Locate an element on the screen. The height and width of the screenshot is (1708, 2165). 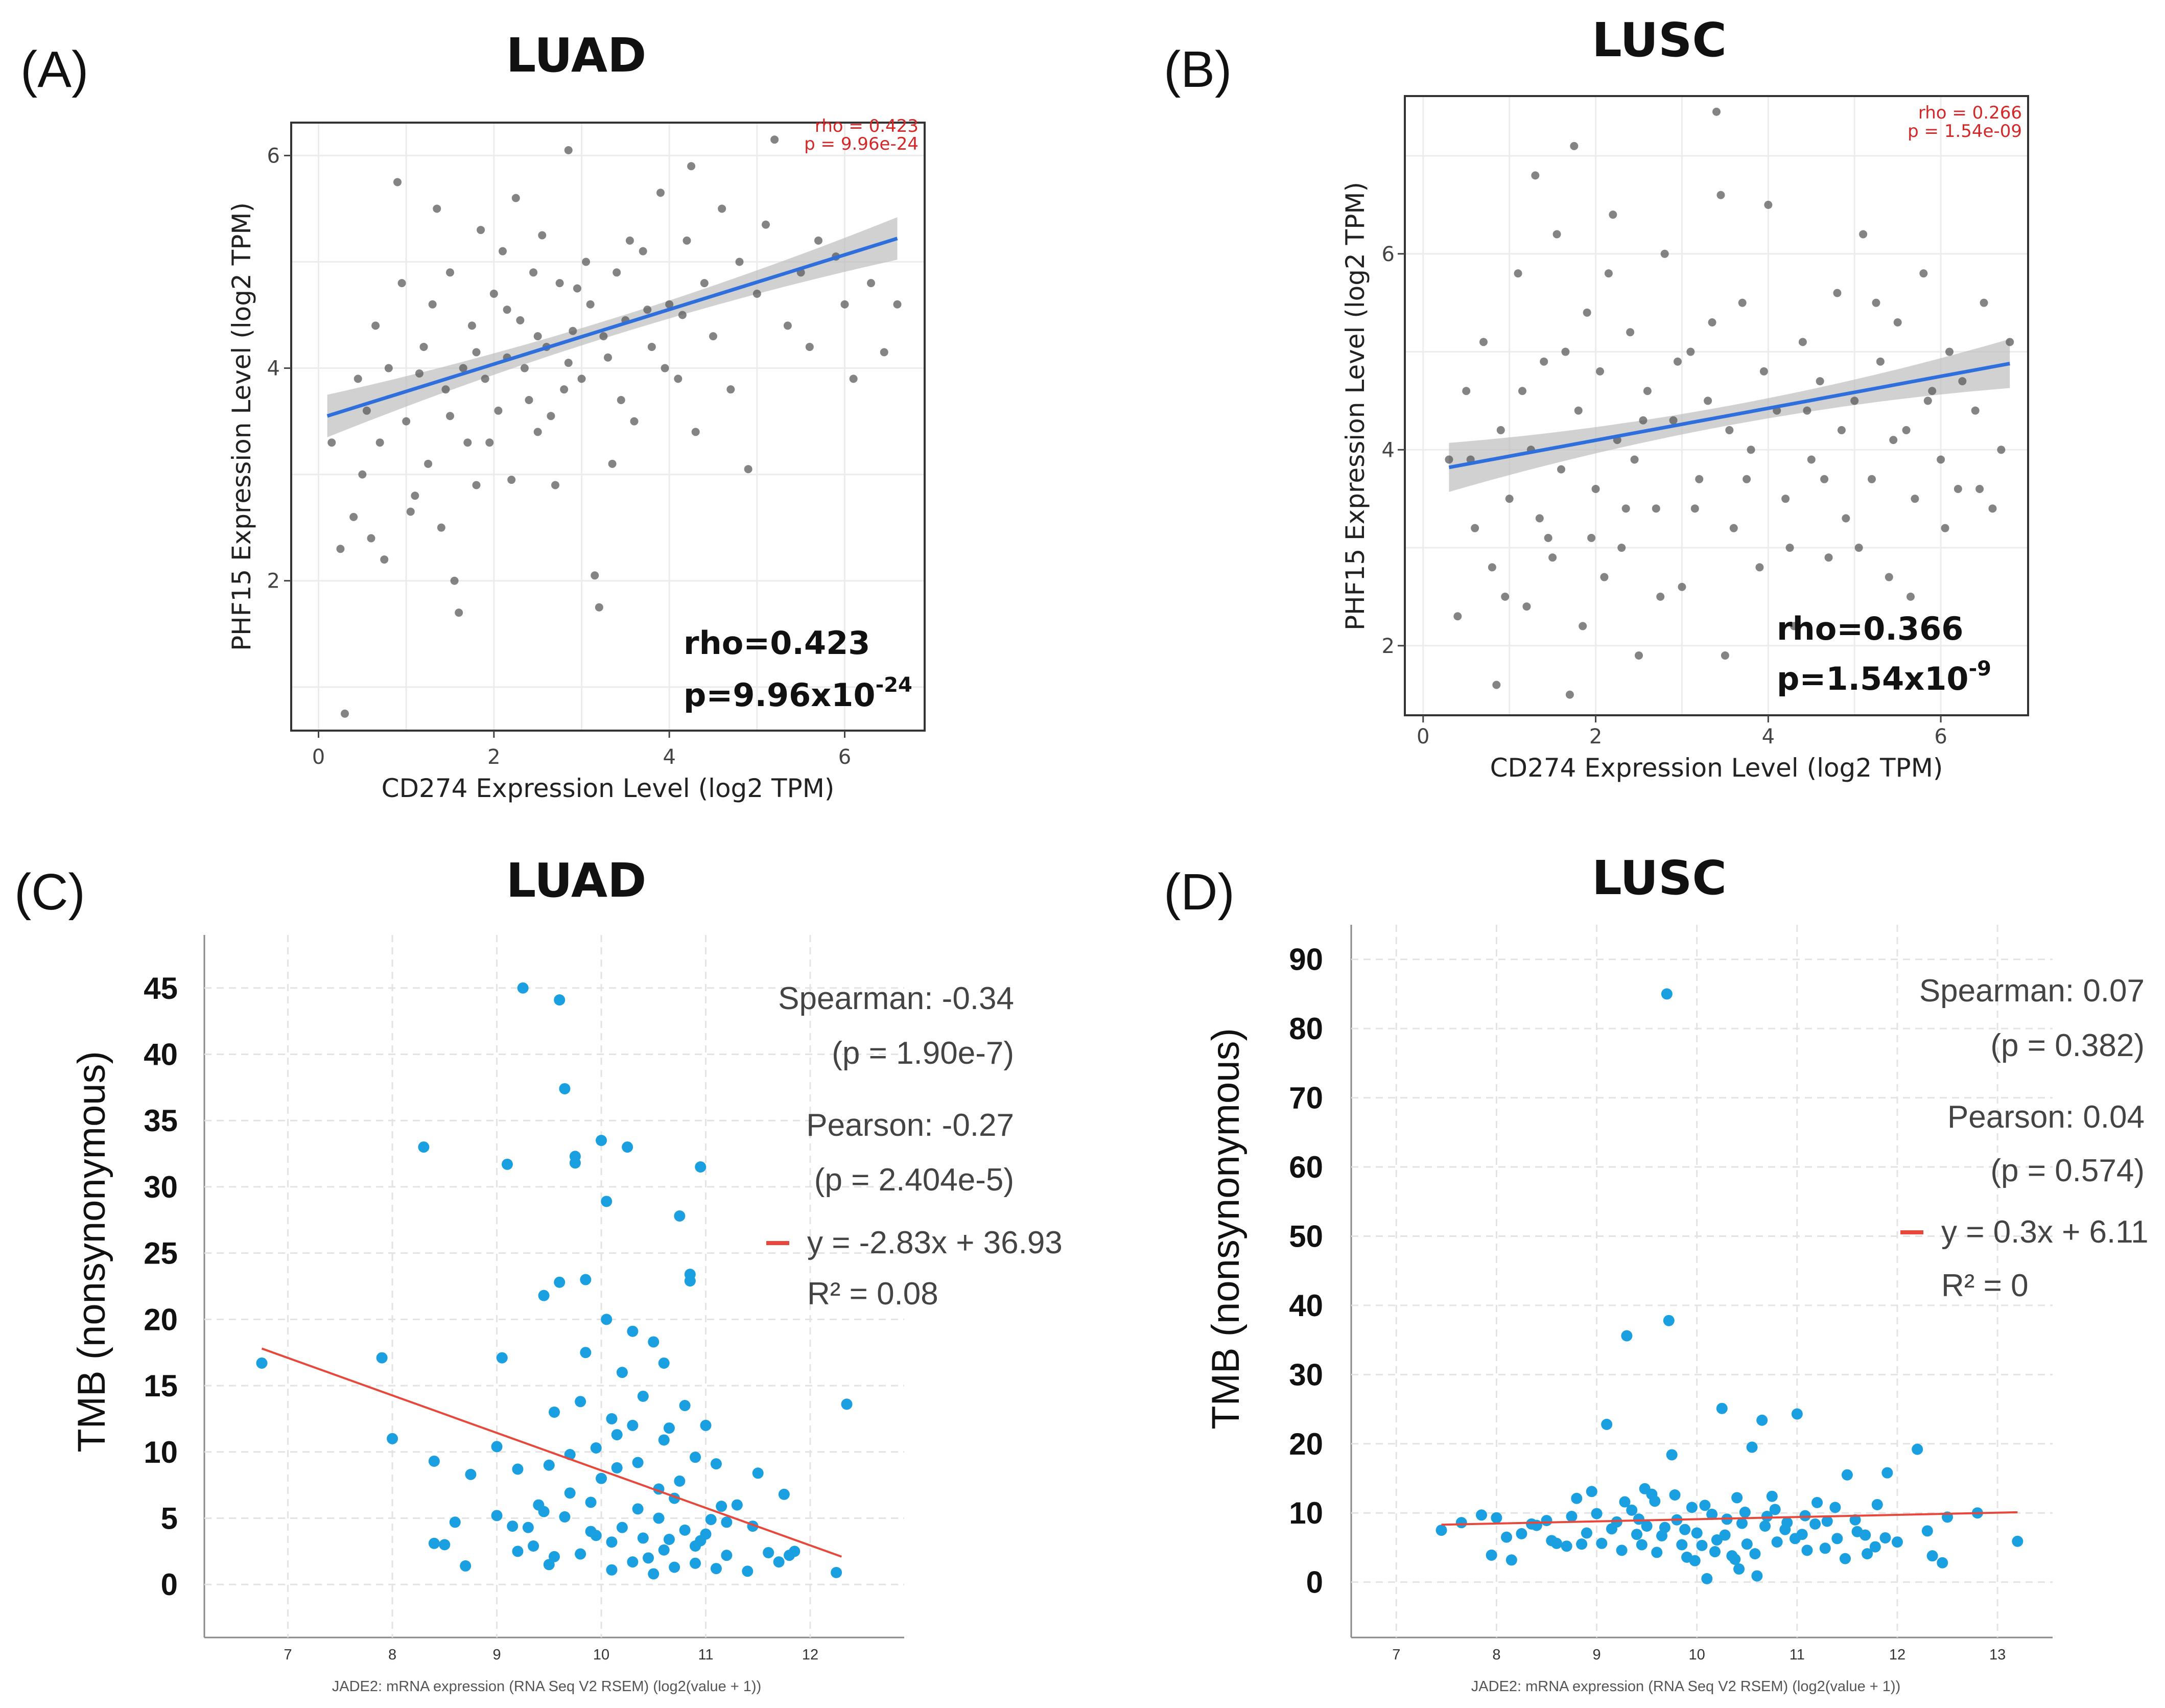
panel-d-label: (D) is located at coordinates (1200, 892).